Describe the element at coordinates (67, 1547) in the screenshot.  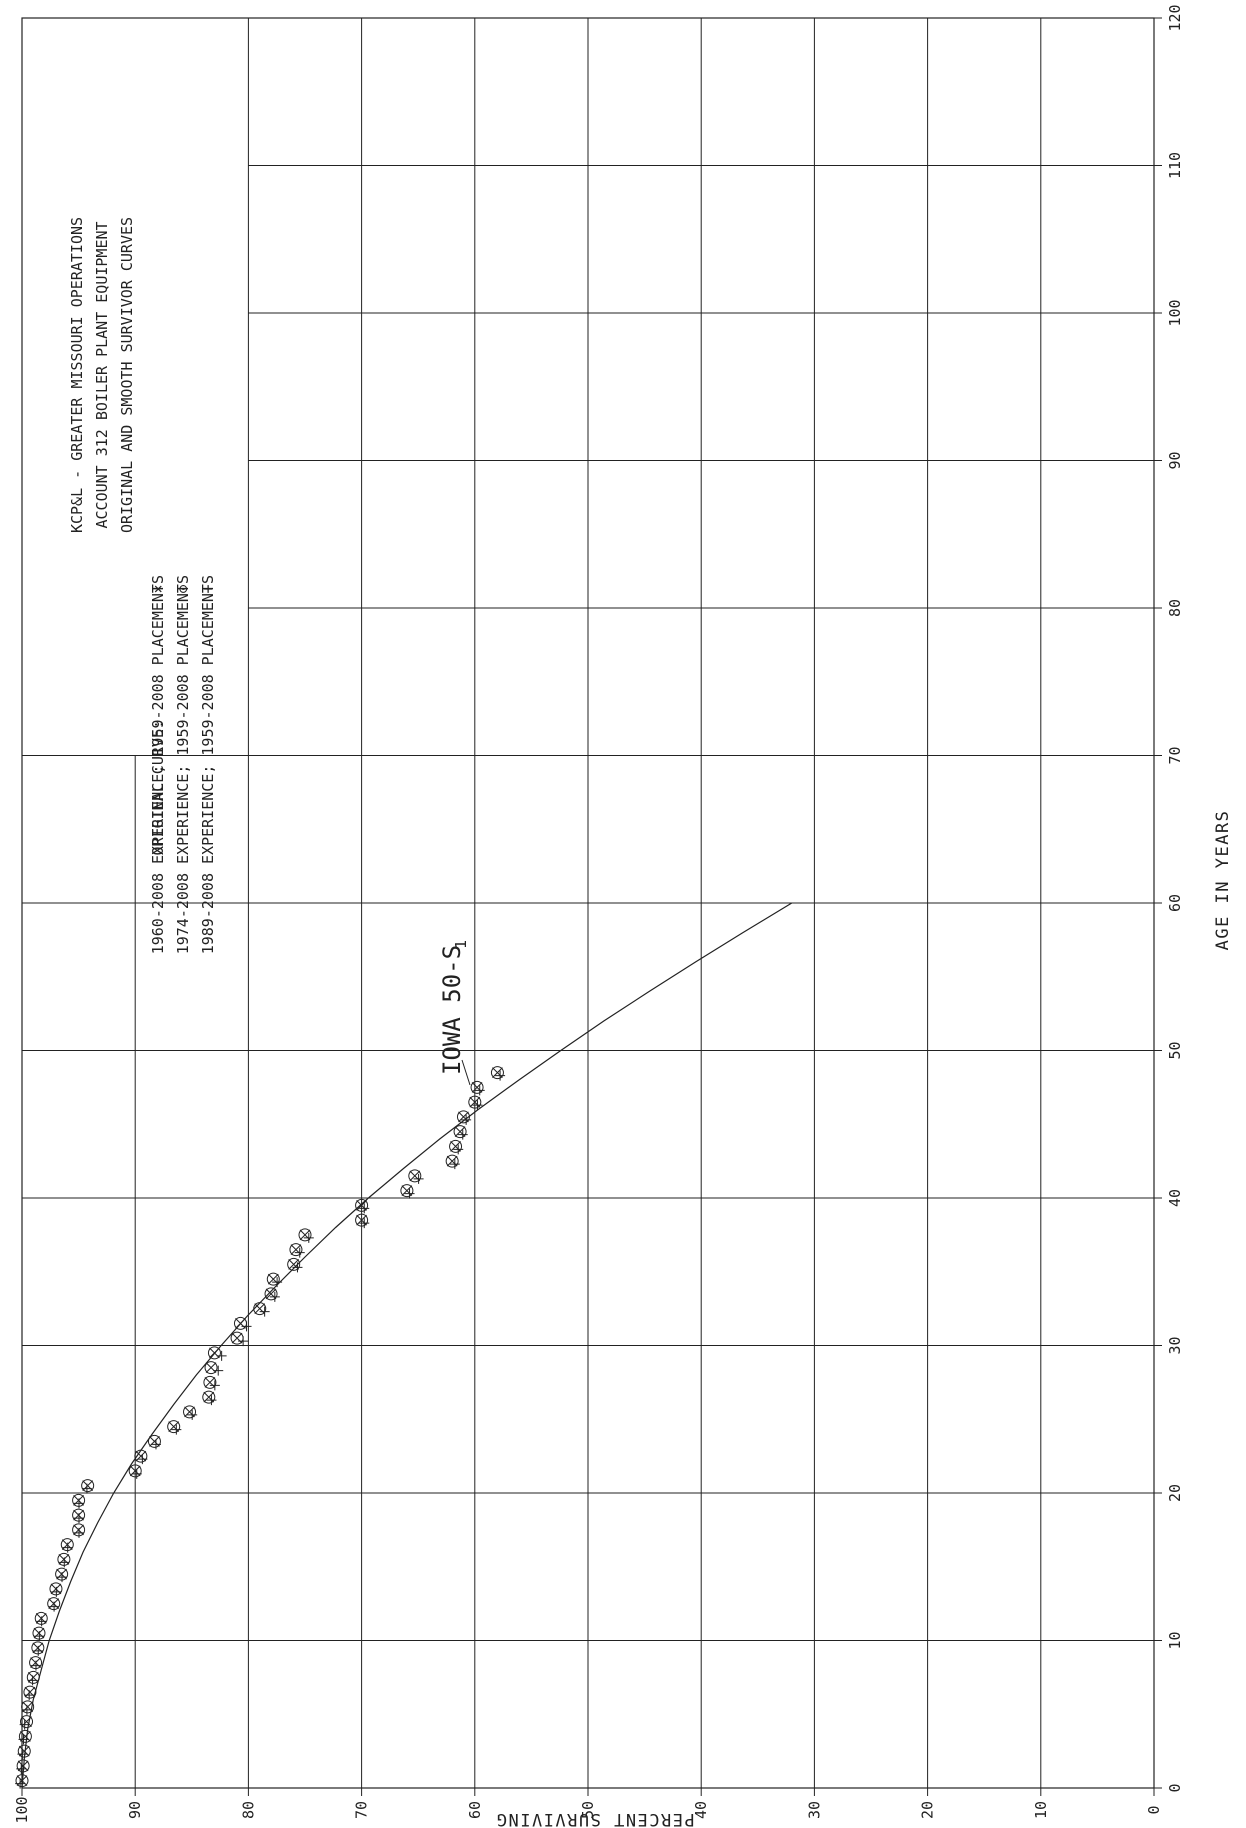
I see `point-+-16` at that location.